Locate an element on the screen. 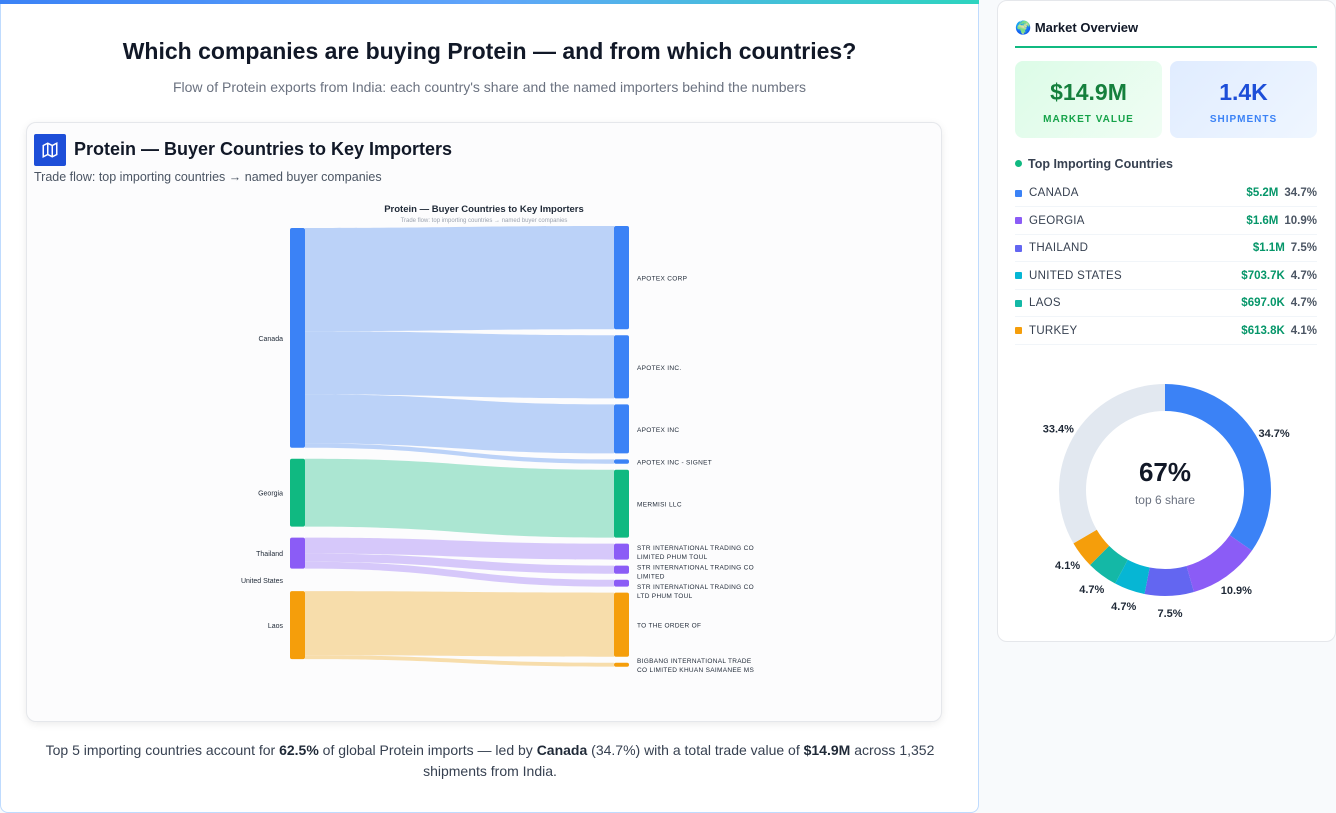 The height and width of the screenshot is (813, 1336). target-label: MERMISI LLC is located at coordinates (659, 505).